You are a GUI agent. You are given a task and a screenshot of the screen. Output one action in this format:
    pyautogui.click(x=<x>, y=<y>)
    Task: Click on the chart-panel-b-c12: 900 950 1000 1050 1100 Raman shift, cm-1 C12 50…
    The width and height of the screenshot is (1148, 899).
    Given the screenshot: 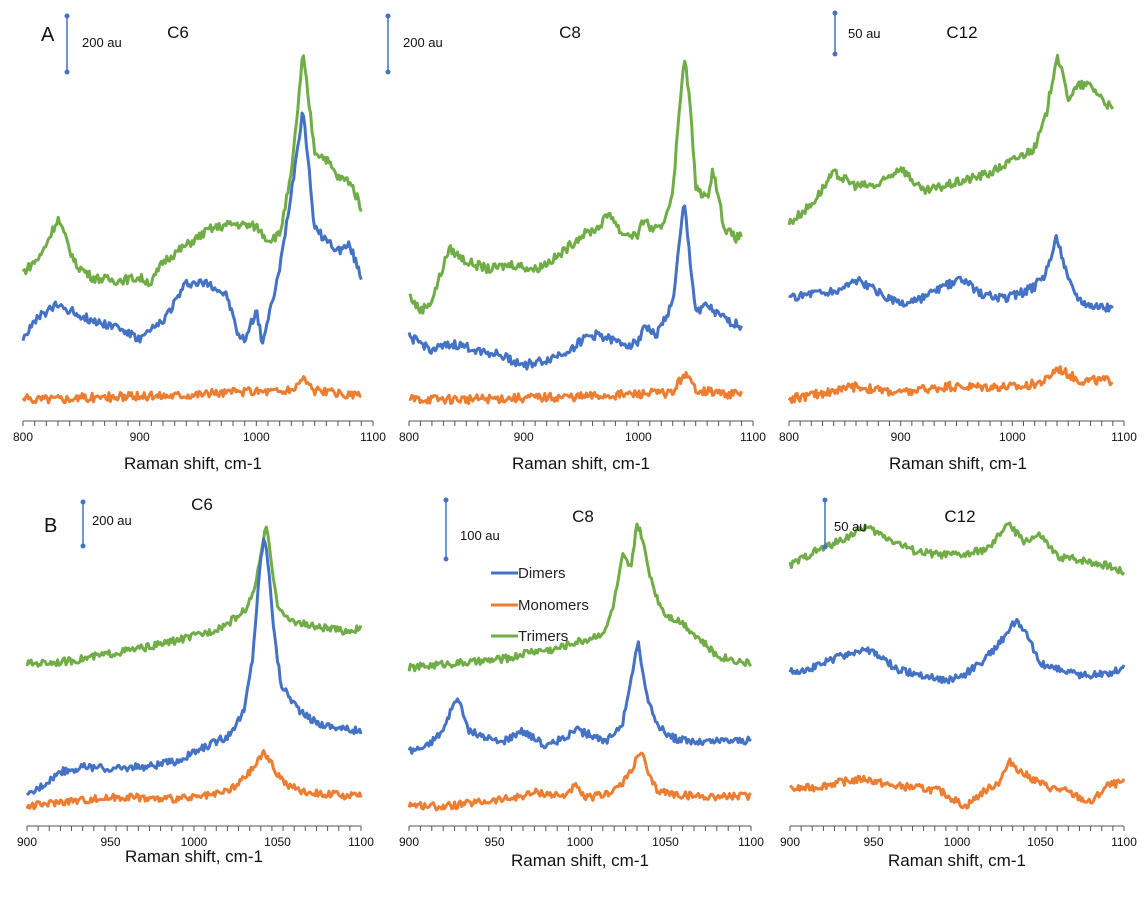 What is the action you would take?
    pyautogui.click(x=958, y=683)
    